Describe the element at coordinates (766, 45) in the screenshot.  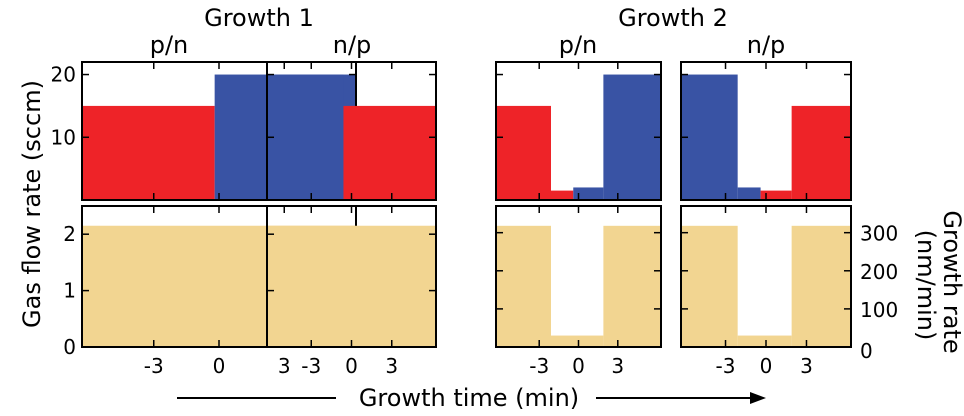
I see `panel-title-g2-np: n/p` at that location.